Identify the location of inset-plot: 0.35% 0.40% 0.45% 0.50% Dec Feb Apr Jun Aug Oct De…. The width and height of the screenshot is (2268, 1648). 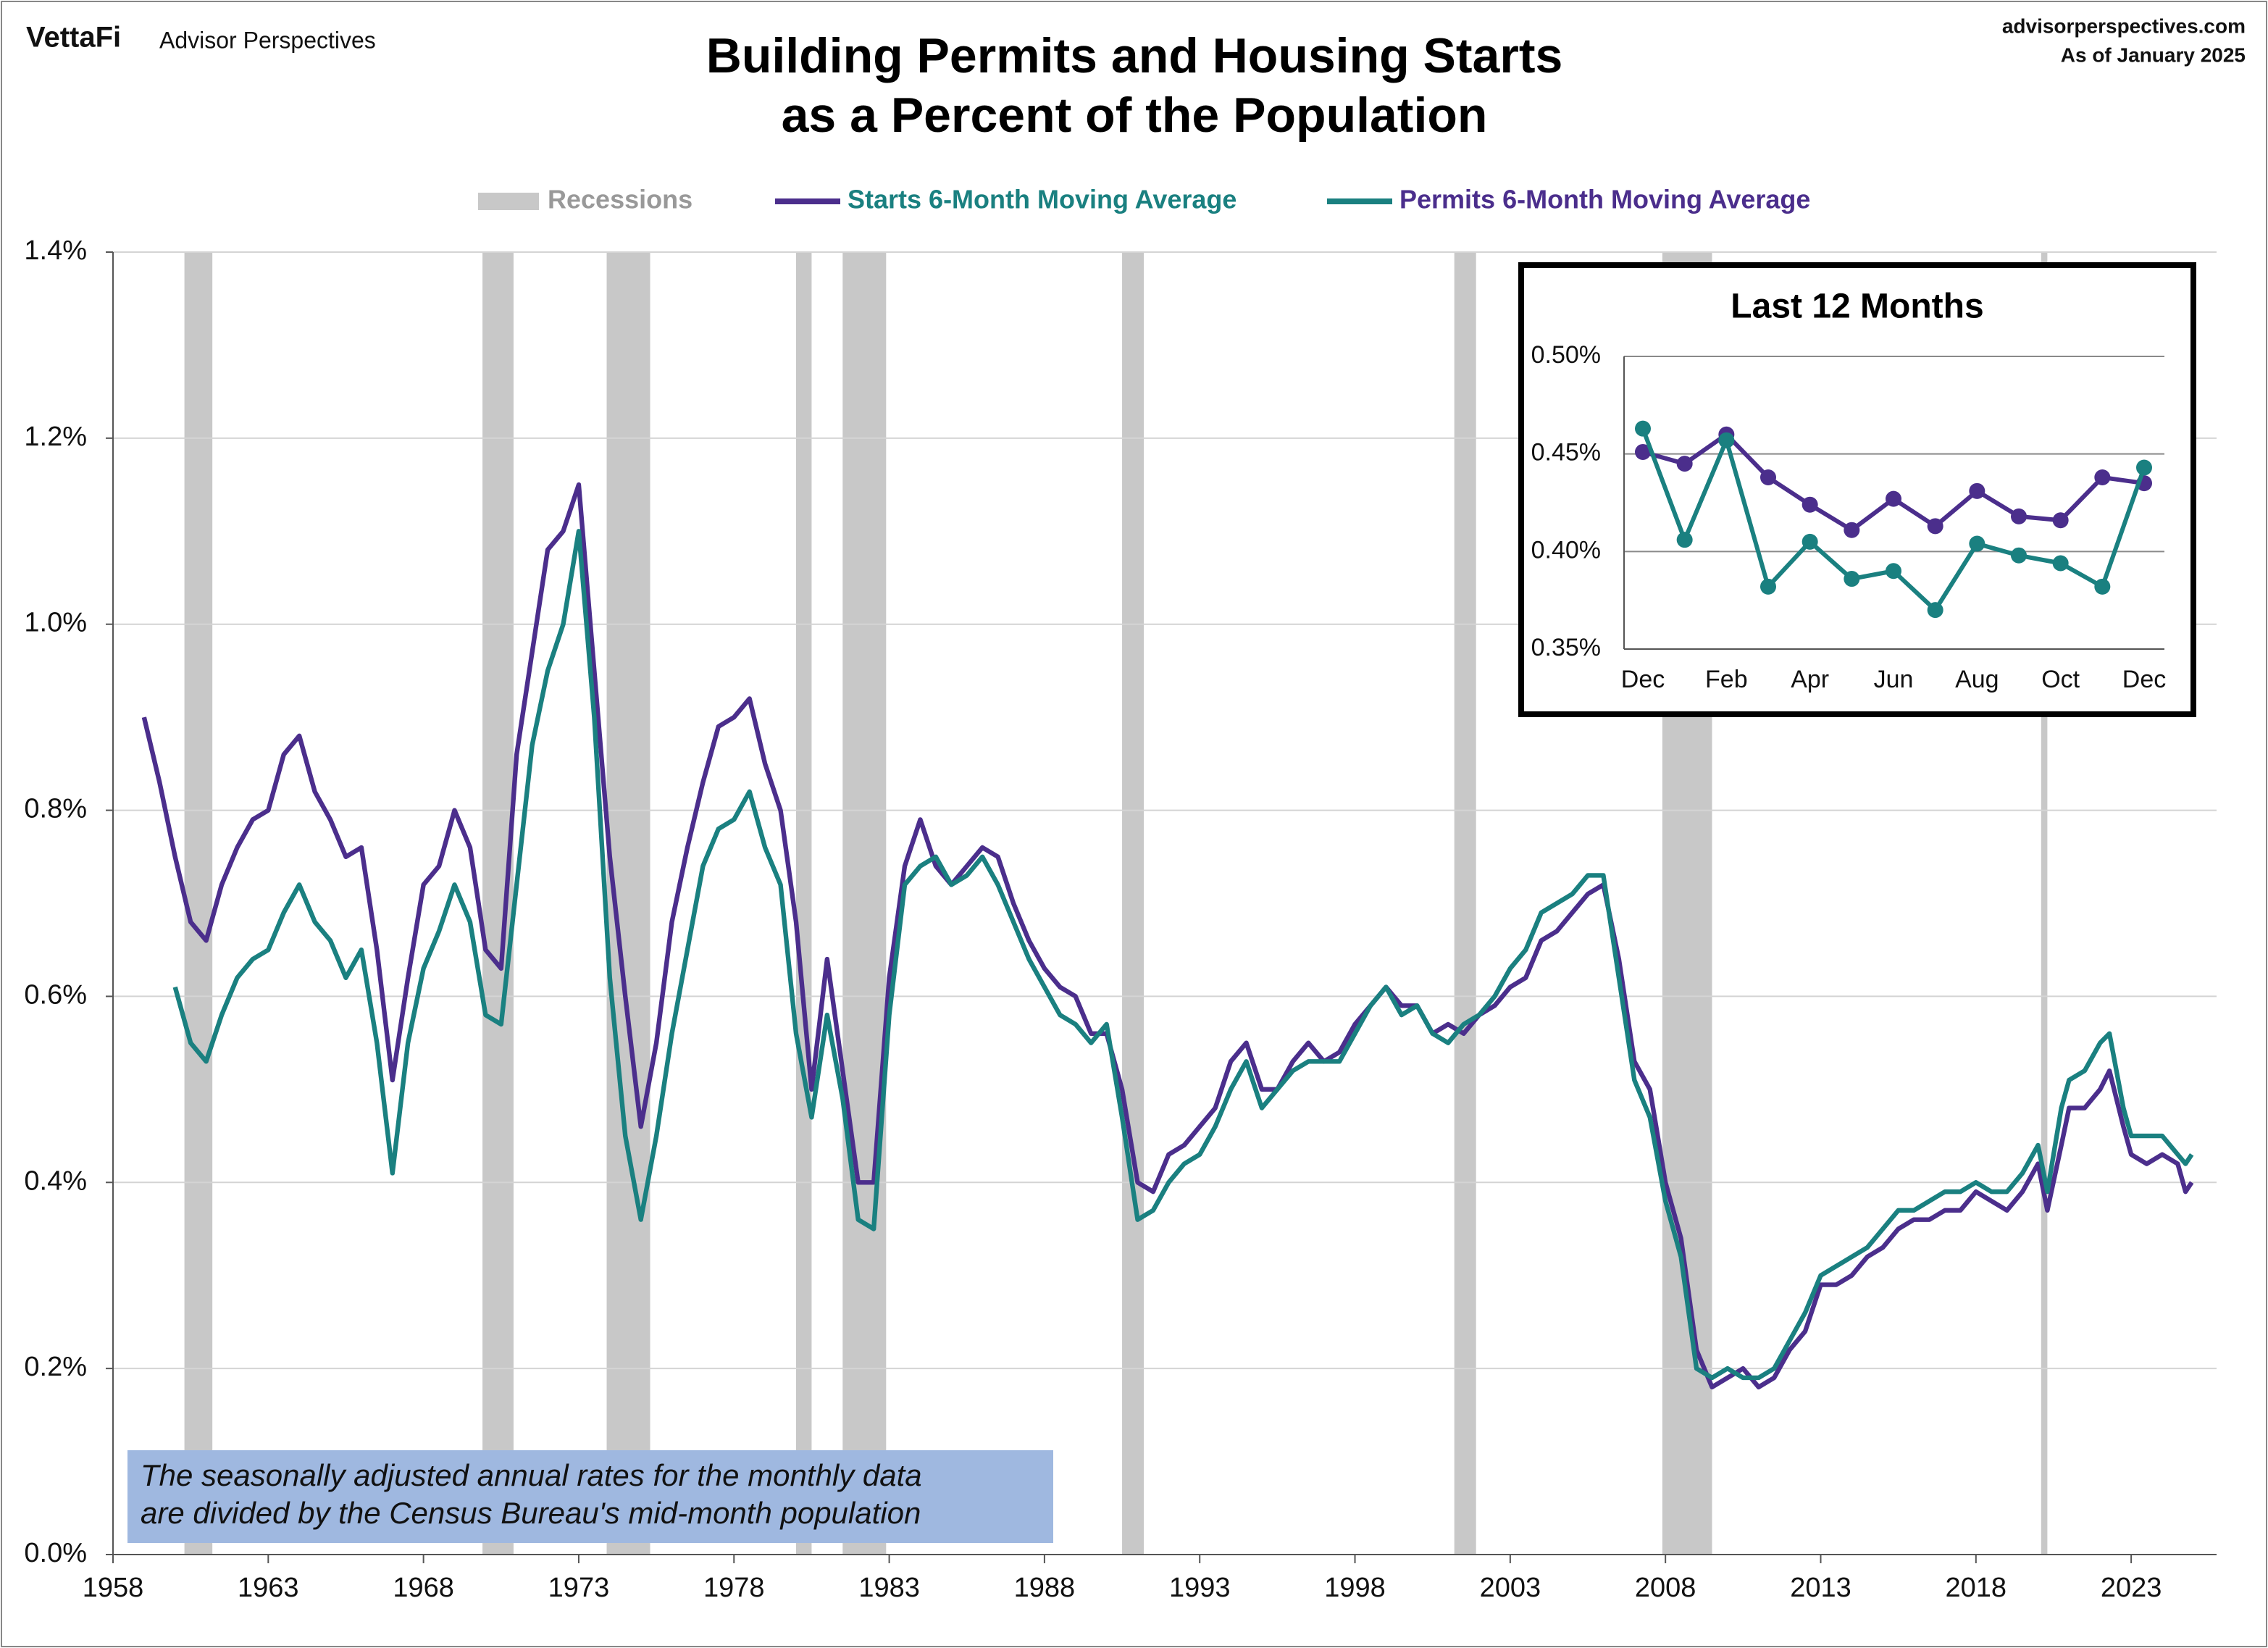
(1849, 517).